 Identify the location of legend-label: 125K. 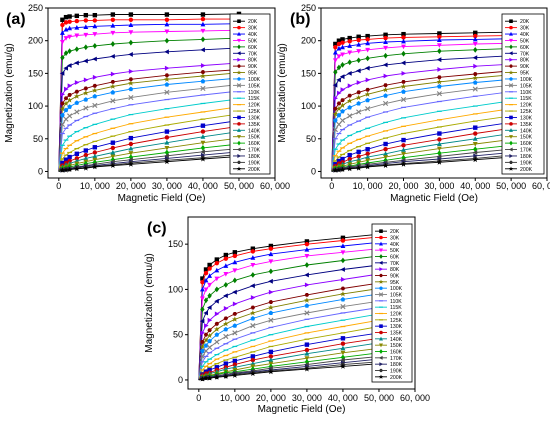
(254, 112).